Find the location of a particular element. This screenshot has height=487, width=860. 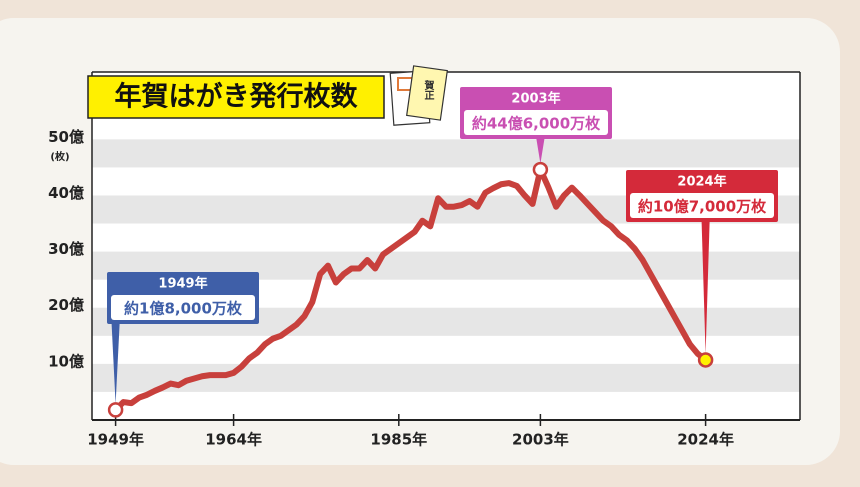

callout-text: 約1億8,000万枚 is located at coordinates (183, 309).